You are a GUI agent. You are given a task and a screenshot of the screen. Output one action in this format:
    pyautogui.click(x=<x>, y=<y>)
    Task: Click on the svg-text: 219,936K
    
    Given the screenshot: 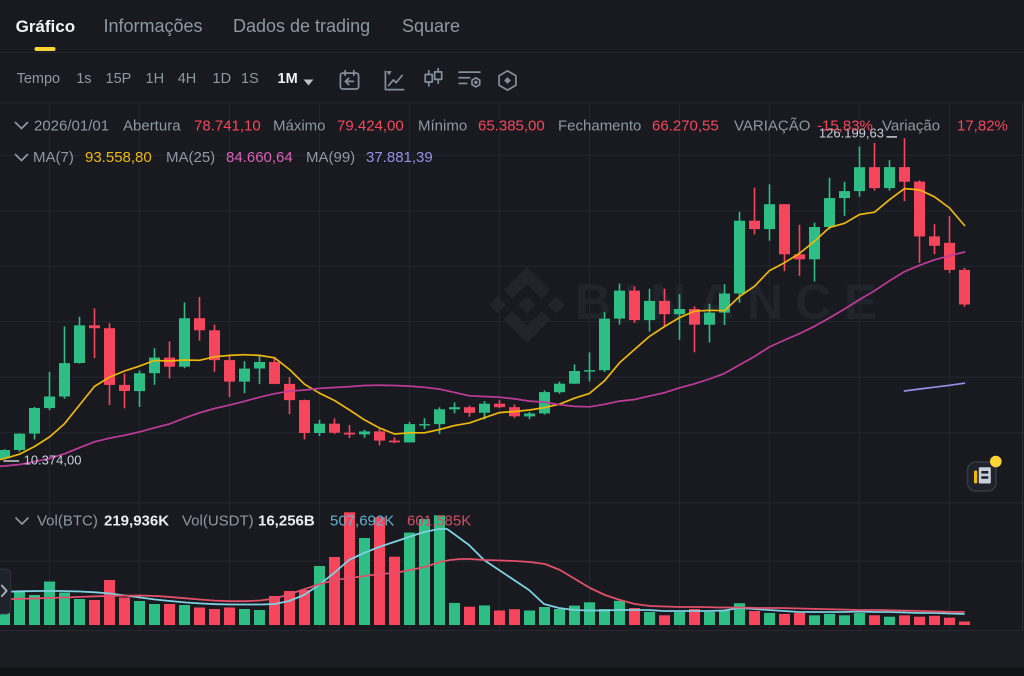 What is the action you would take?
    pyautogui.click(x=136, y=521)
    